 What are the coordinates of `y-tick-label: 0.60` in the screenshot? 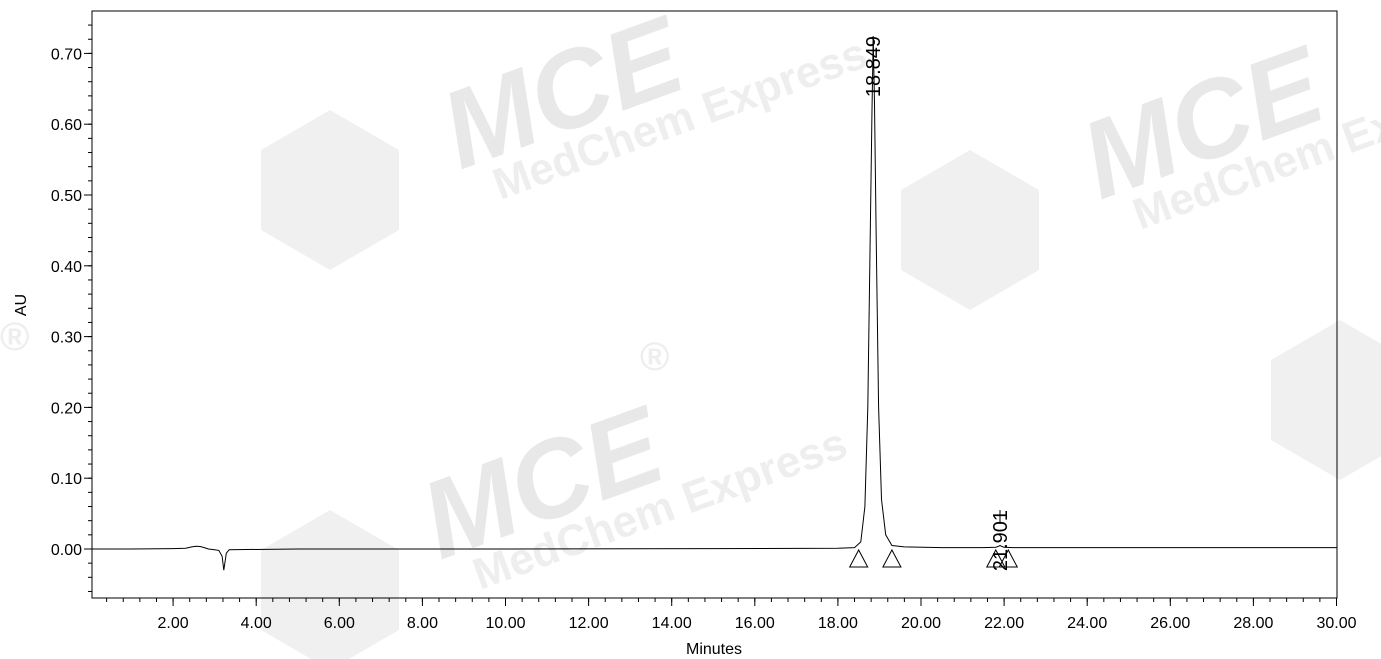 It's located at (66, 125).